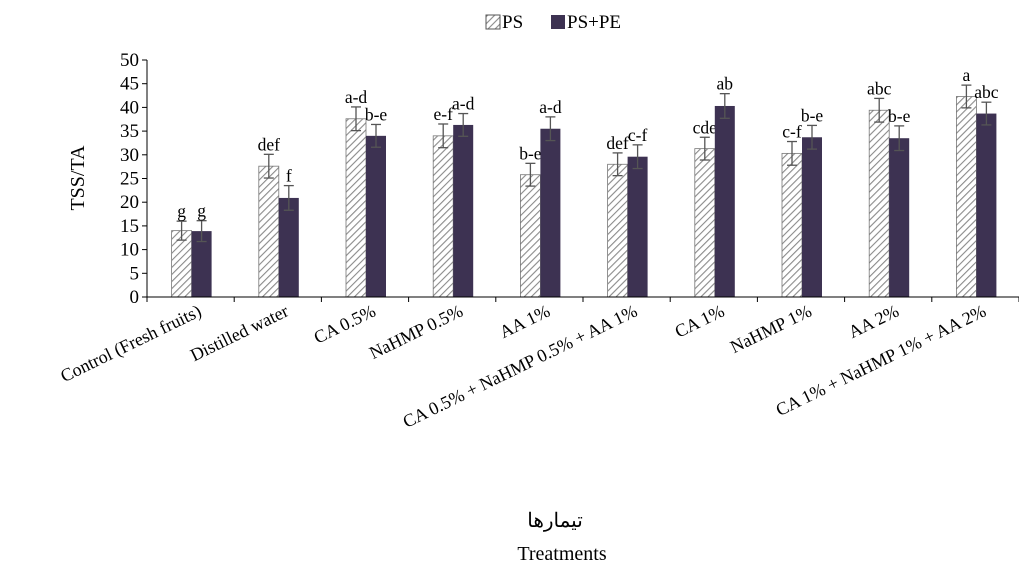 This screenshot has width=1019, height=567. I want to click on x-axis-title-fa: تیمارها, so click(555, 521).